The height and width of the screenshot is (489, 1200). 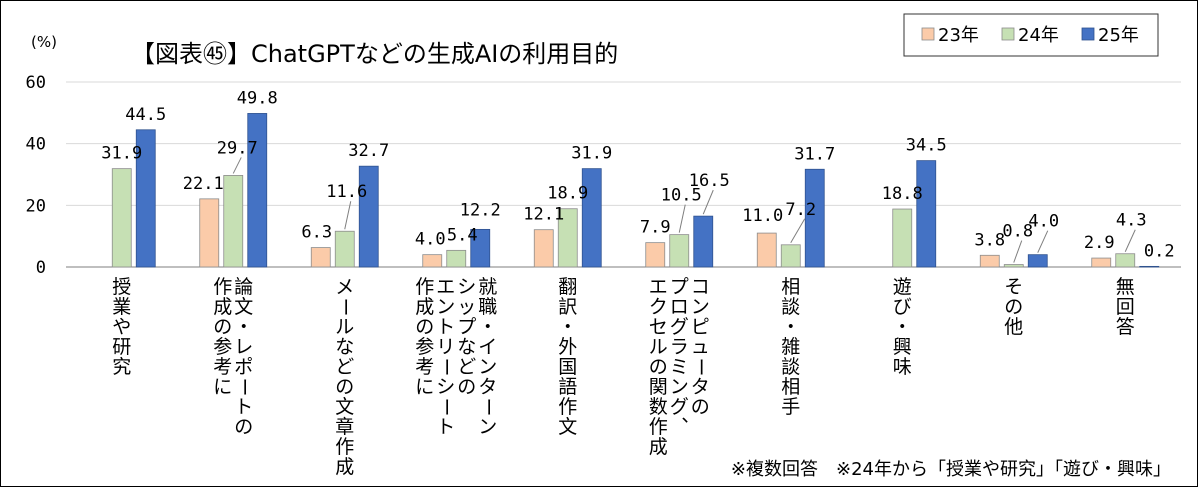 What do you see at coordinates (487, 347) in the screenshot?
I see `category-label-char: イ` at bounding box center [487, 347].